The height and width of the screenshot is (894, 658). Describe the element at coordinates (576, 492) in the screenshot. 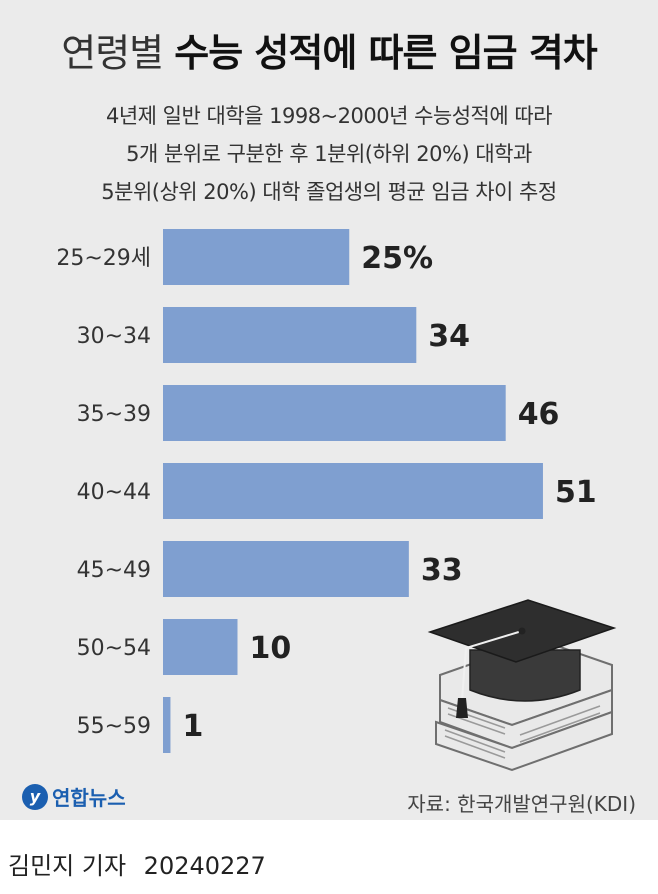

I see `value-label-3: 51` at that location.